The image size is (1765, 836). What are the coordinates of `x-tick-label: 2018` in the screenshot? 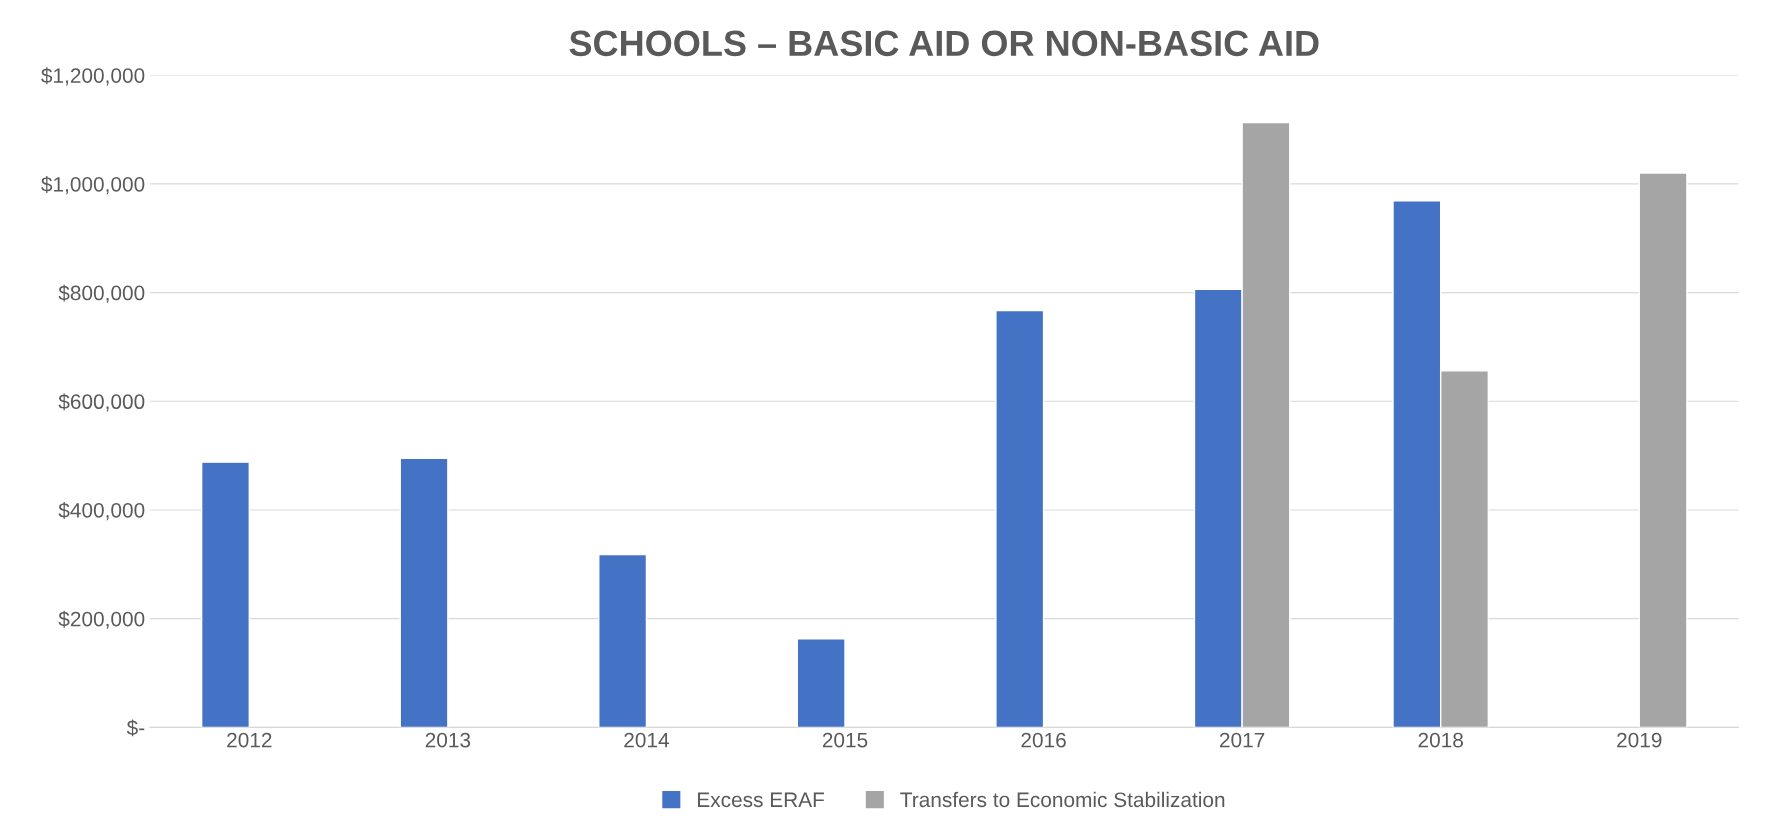 It's located at (1440, 740).